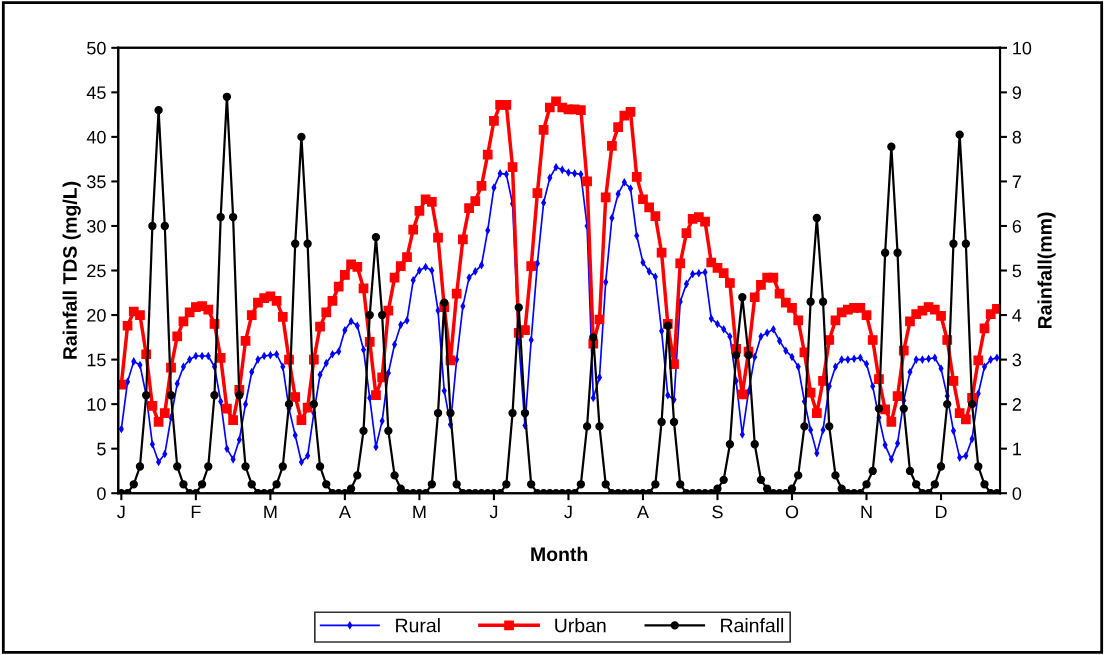  What do you see at coordinates (96, 48) in the screenshot?
I see `y-tick-label: 50` at bounding box center [96, 48].